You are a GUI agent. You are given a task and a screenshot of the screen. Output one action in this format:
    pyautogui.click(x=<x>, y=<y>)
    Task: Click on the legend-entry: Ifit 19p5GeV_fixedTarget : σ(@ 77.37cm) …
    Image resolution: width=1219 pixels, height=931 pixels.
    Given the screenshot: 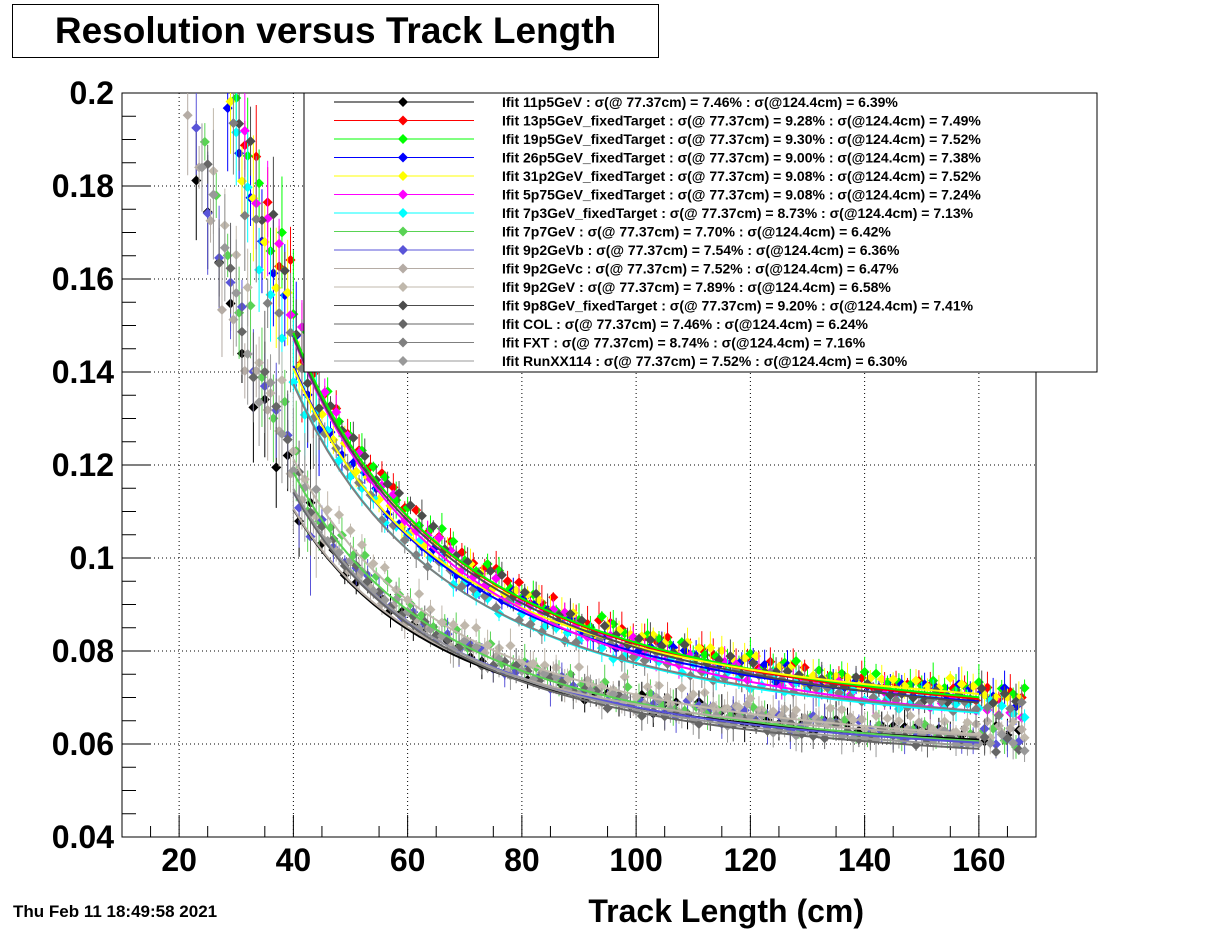 What is the action you would take?
    pyautogui.click(x=741, y=139)
    